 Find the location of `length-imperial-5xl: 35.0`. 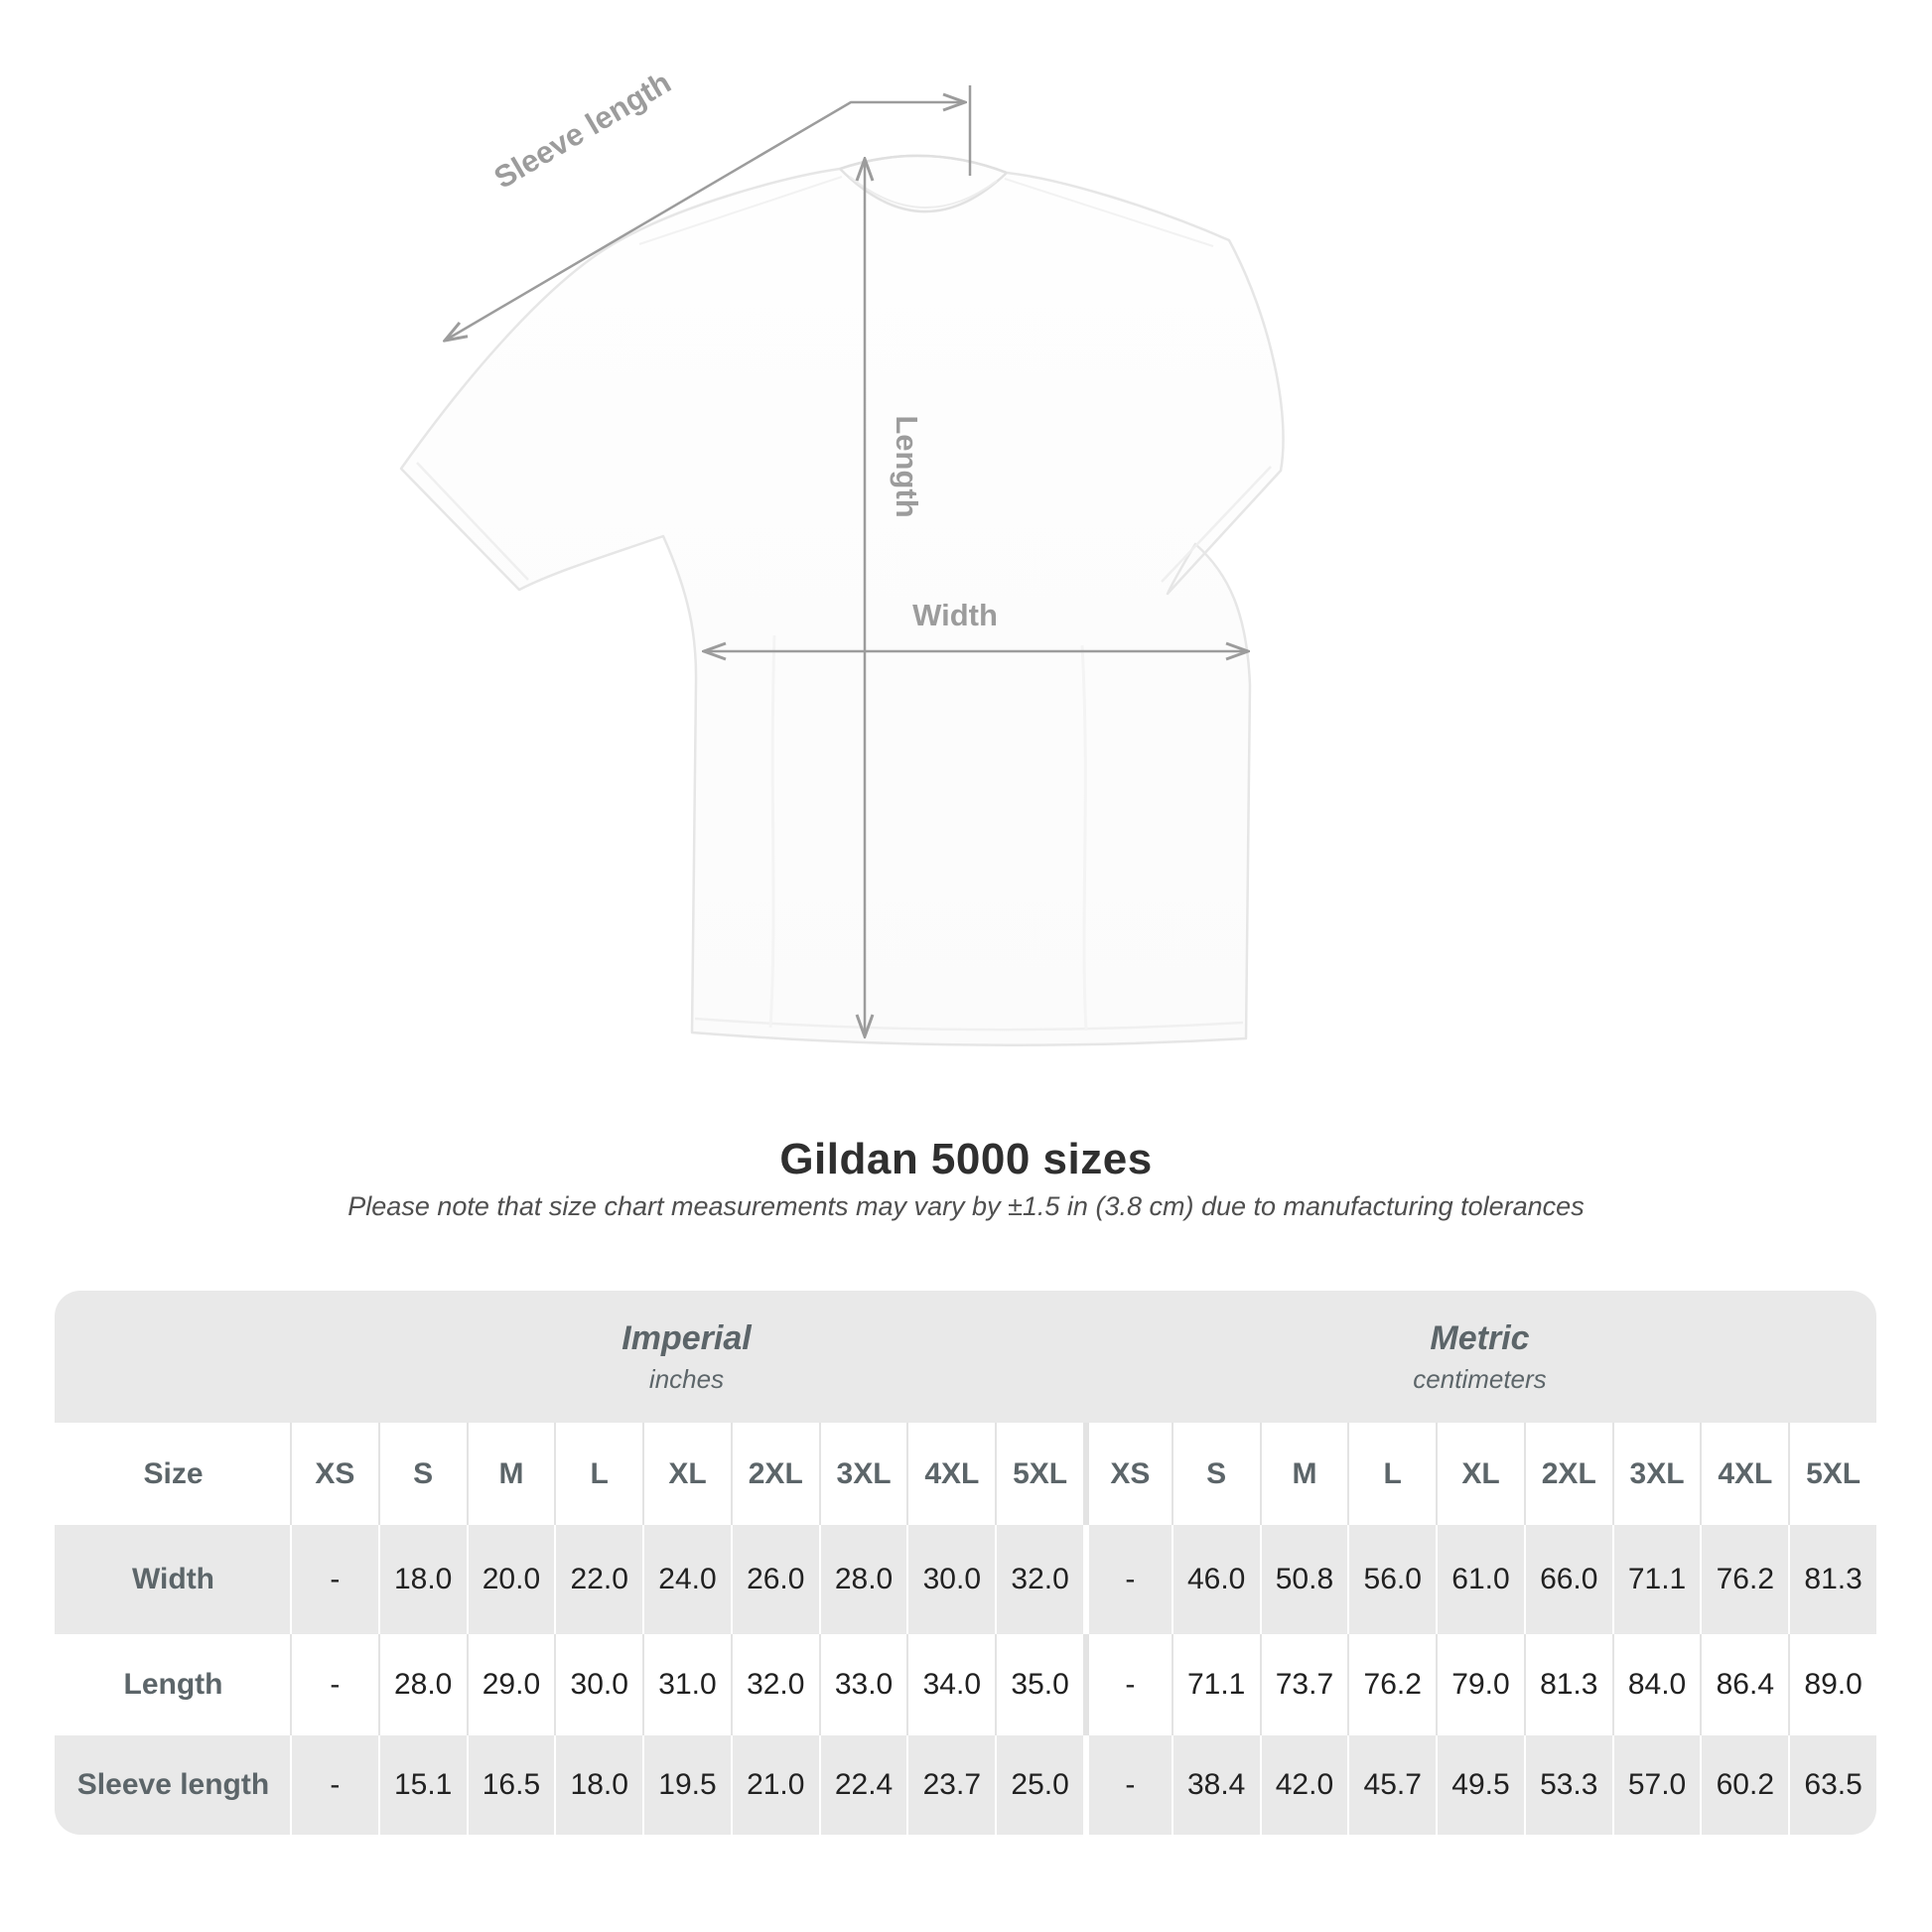

length-imperial-5xl: 35.0 is located at coordinates (1039, 1685).